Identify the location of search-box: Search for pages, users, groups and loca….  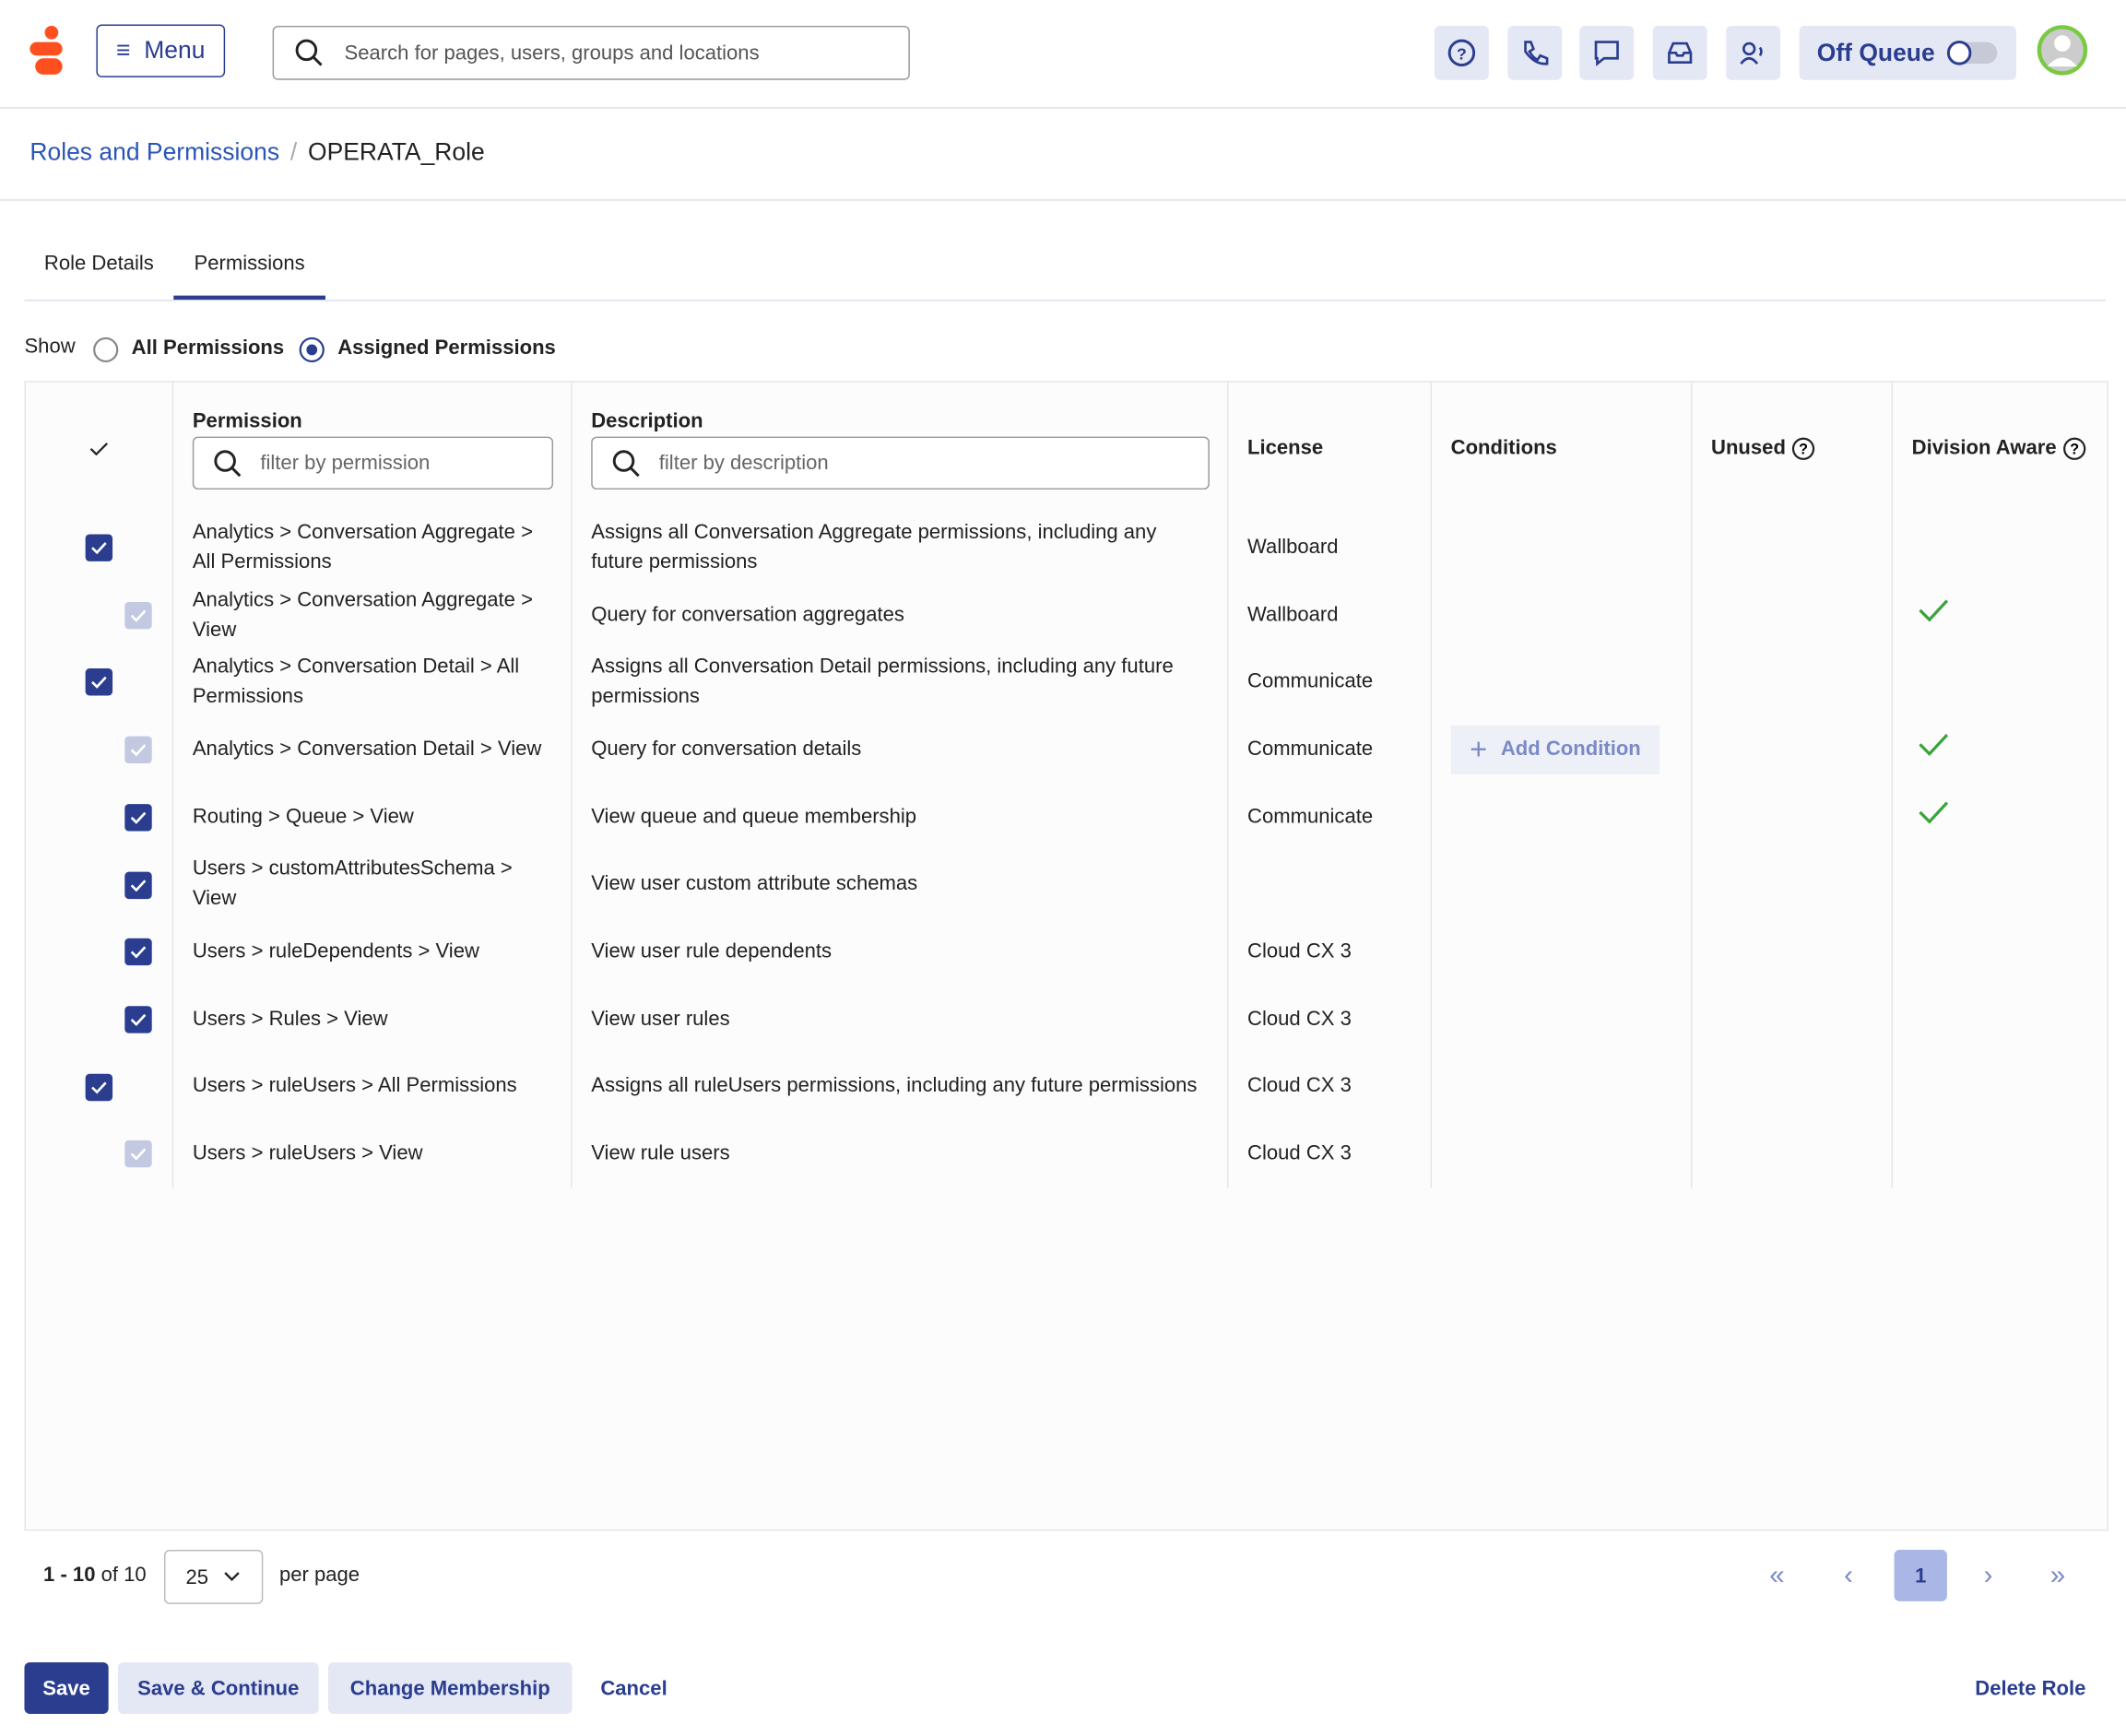
(591, 52).